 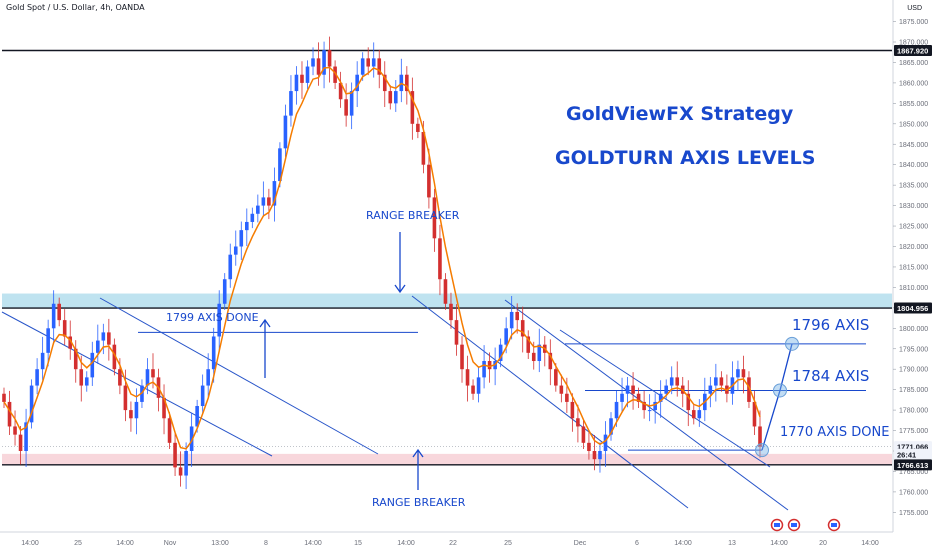 I want to click on price-tick-label: 1845.000, so click(x=913, y=145).